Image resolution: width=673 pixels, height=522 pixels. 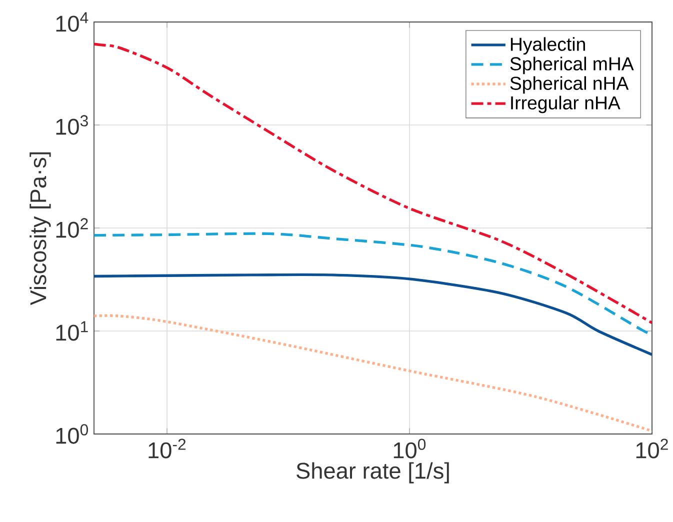 What do you see at coordinates (652, 448) in the screenshot?
I see `x-tick-label: 10$^{2}$` at bounding box center [652, 448].